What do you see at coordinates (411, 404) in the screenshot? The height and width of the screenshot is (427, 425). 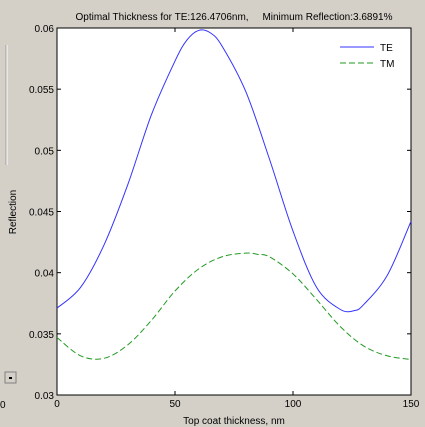 I see `x-tick-label-3: 150` at bounding box center [411, 404].